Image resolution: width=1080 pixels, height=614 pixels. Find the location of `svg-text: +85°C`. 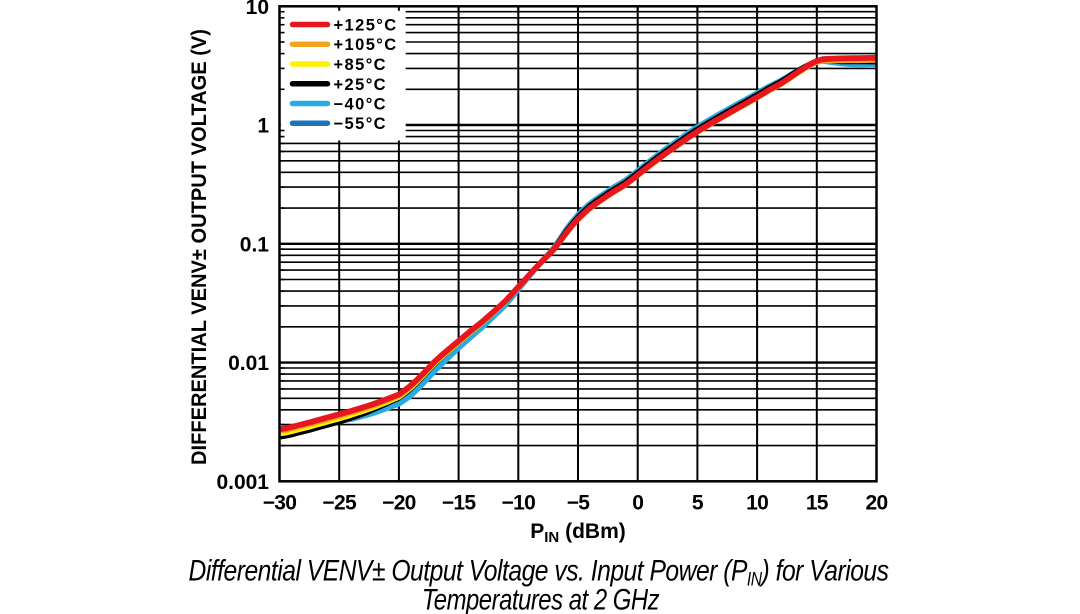

svg-text: +85°C is located at coordinates (361, 65).